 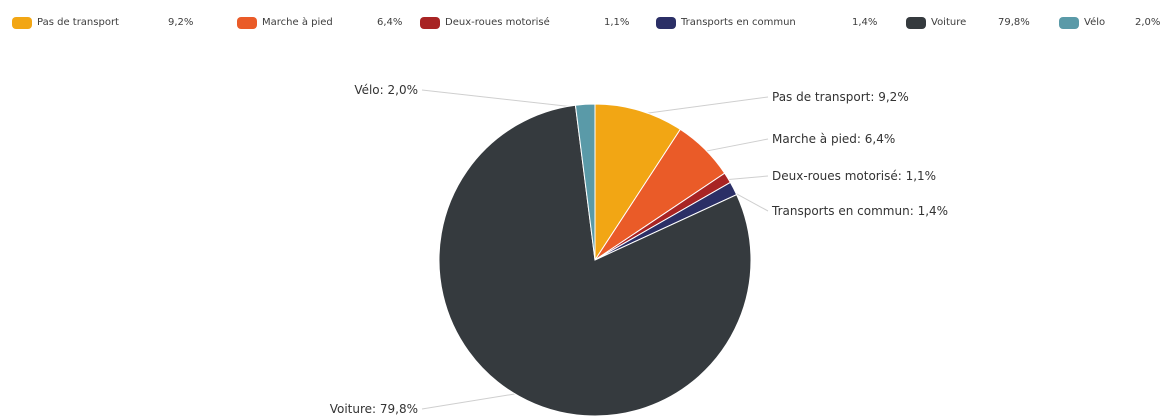 What do you see at coordinates (386, 90) in the screenshot?
I see `slice-label-velo: Vélo: 2,0%` at bounding box center [386, 90].